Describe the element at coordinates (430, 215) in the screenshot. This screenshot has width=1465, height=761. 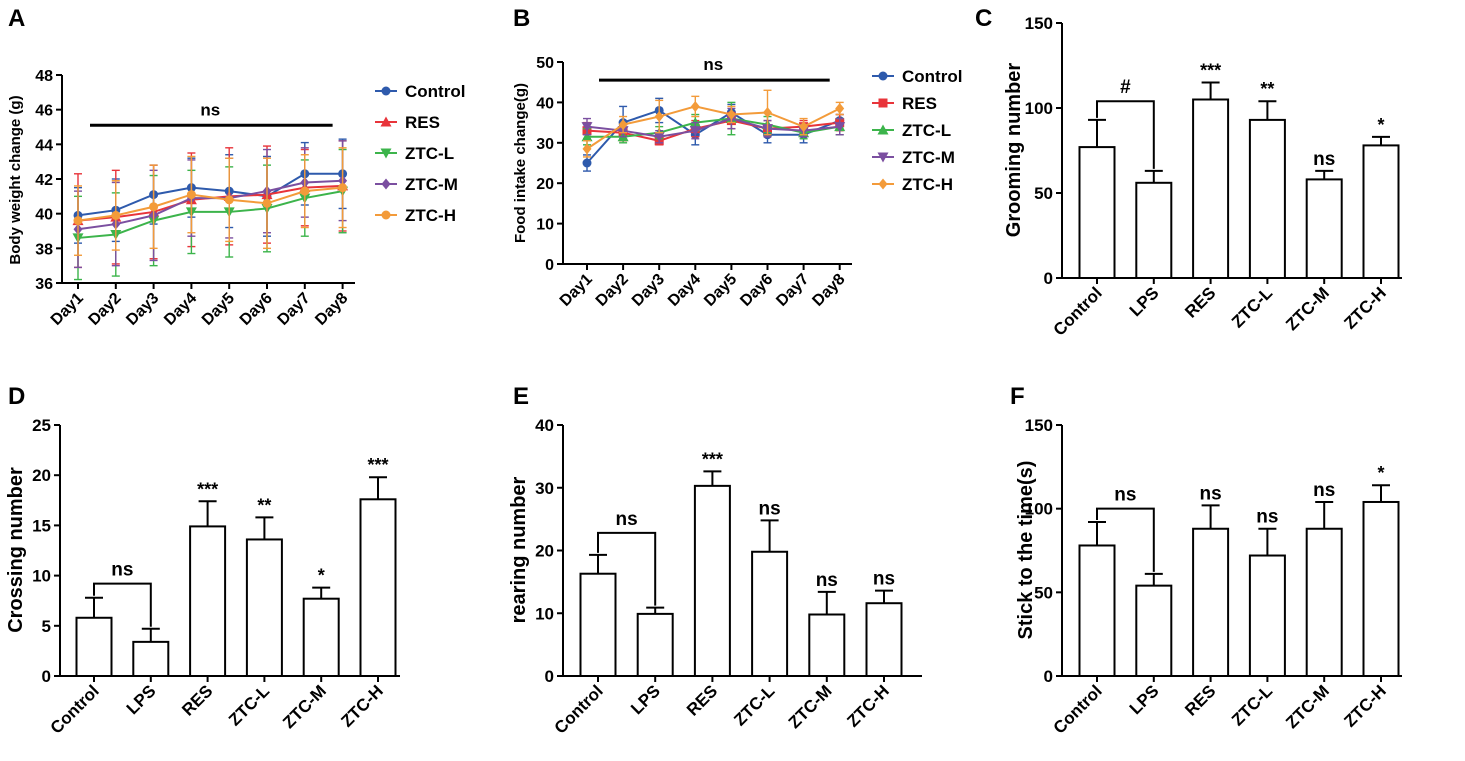
I see `panel-a-legend-label: ZTC-H` at that location.